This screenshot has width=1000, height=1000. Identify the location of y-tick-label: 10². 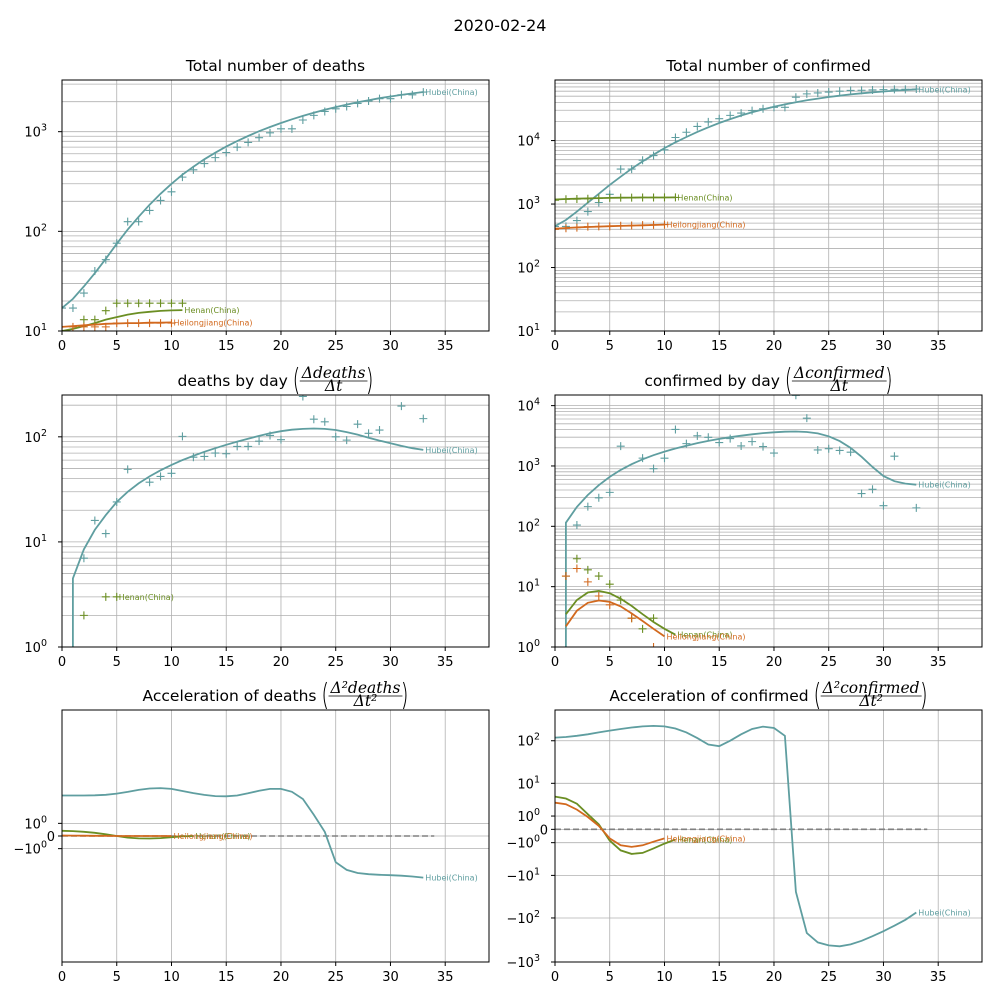
(35, 231).